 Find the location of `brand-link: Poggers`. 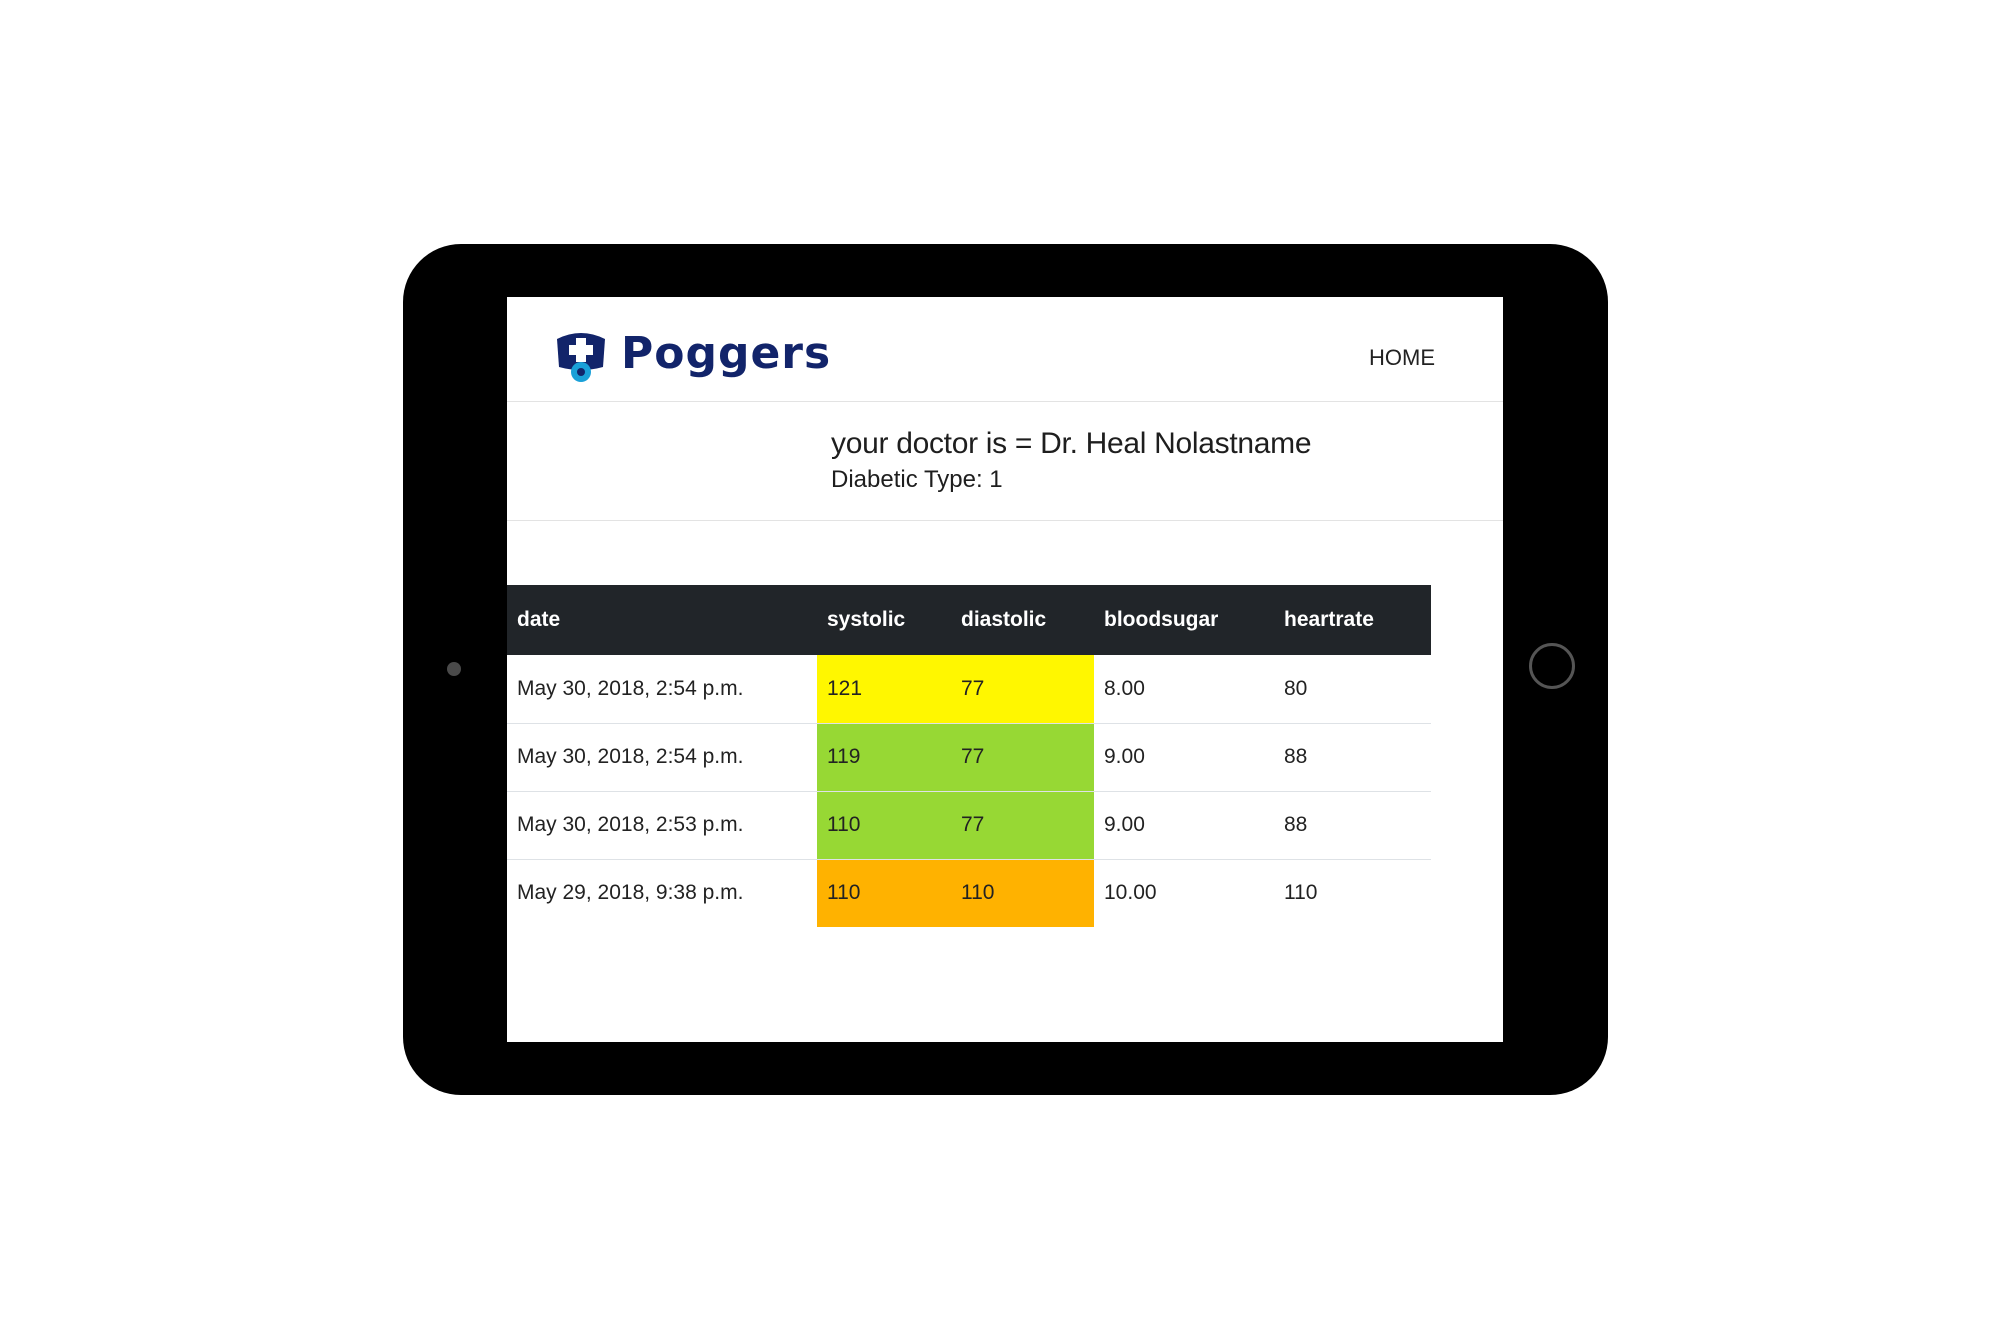

brand-link: Poggers is located at coordinates (692, 354).